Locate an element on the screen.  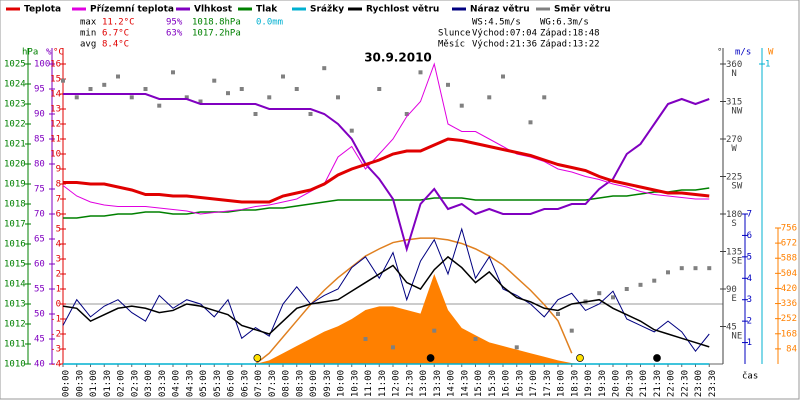
y-tick-label: 85 is located at coordinates (39, 140).